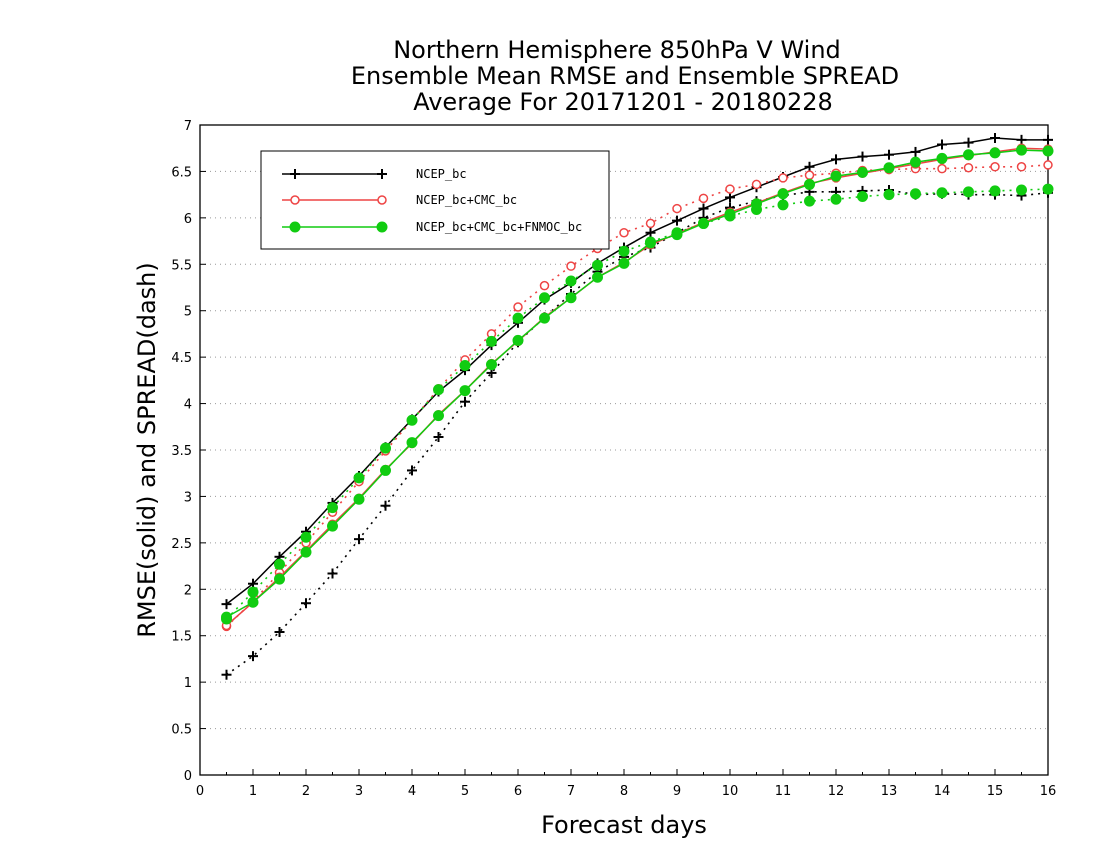 The image size is (1100, 850). I want to click on x-tick-labels: 0 1 2 3 4 5 6 7 8 9 10 11 12 13 14 15 16, so click(626, 791).